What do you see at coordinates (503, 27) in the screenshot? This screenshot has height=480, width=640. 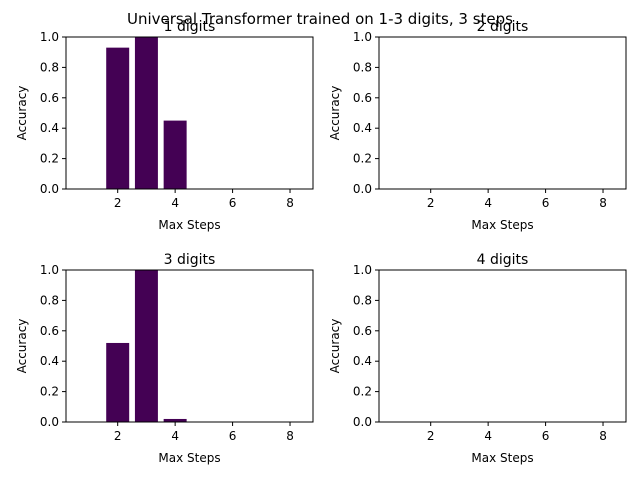 I see `subplot-title: 2 digits` at bounding box center [503, 27].